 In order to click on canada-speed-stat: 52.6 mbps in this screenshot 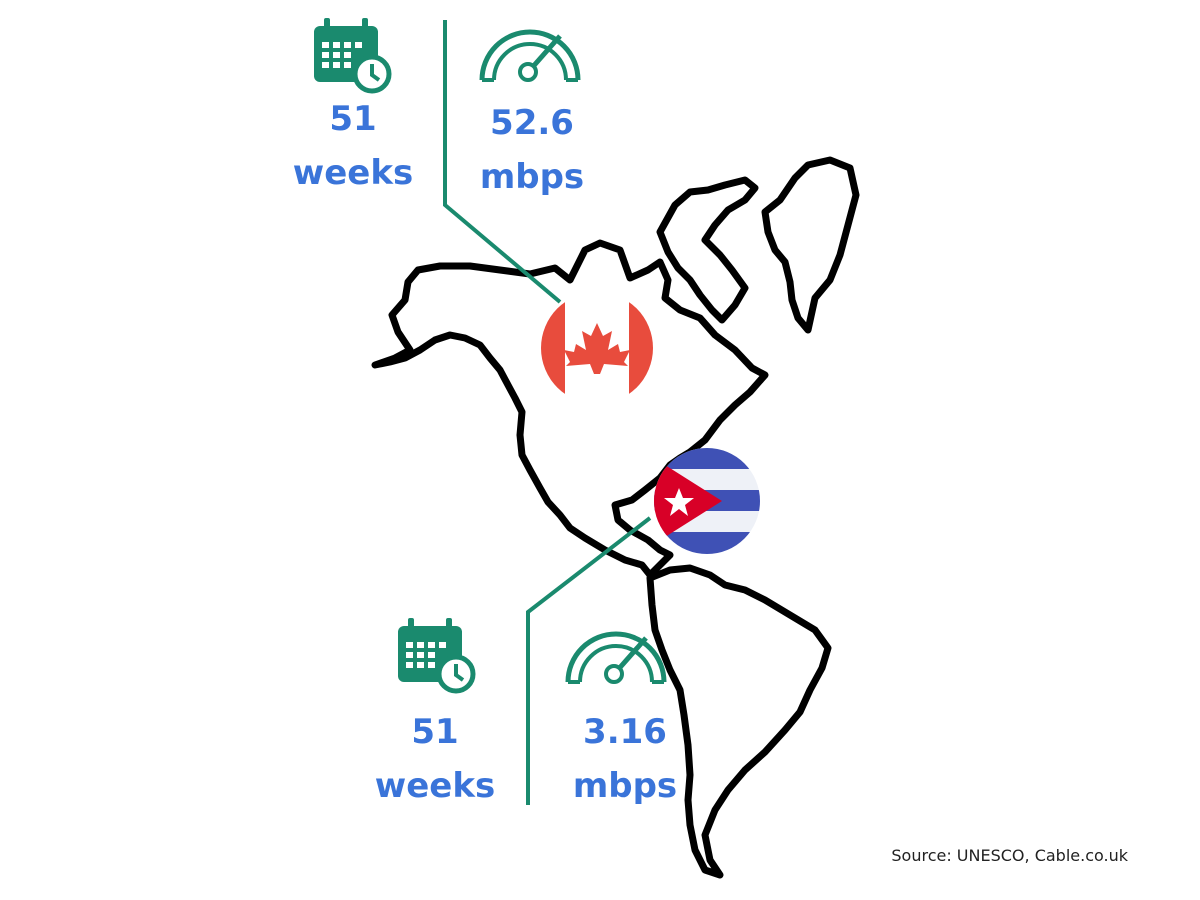, I will do `click(532, 150)`.